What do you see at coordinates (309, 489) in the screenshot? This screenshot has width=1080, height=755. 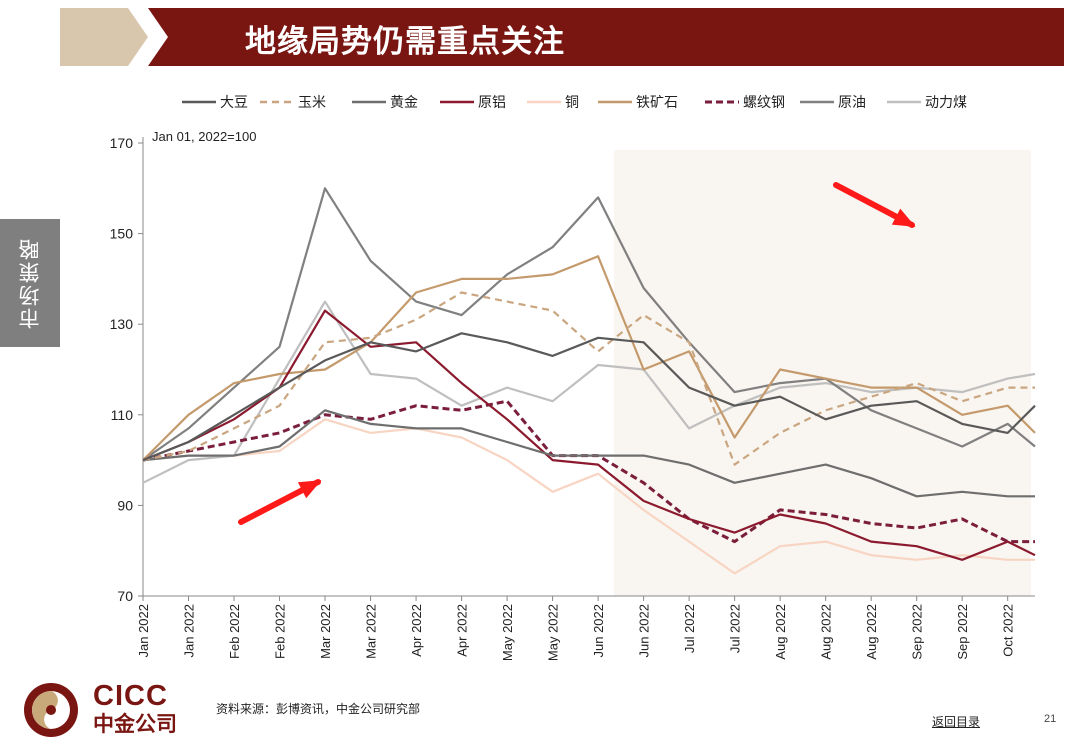 I see `arrow-up-head` at bounding box center [309, 489].